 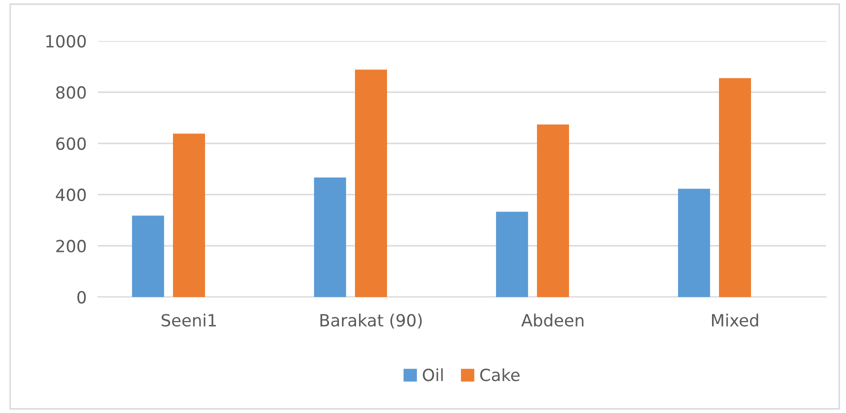 What do you see at coordinates (66, 41) in the screenshot?
I see `y-tick-label: 1000` at bounding box center [66, 41].